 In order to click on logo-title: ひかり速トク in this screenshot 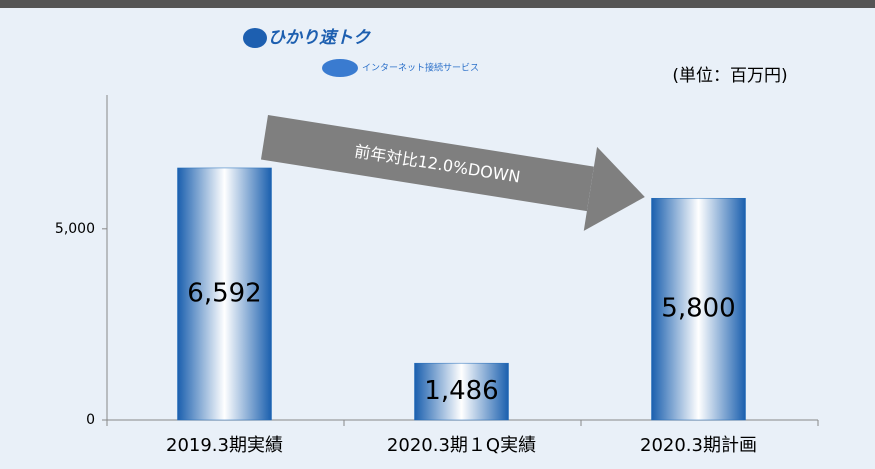, I will do `click(319, 38)`.